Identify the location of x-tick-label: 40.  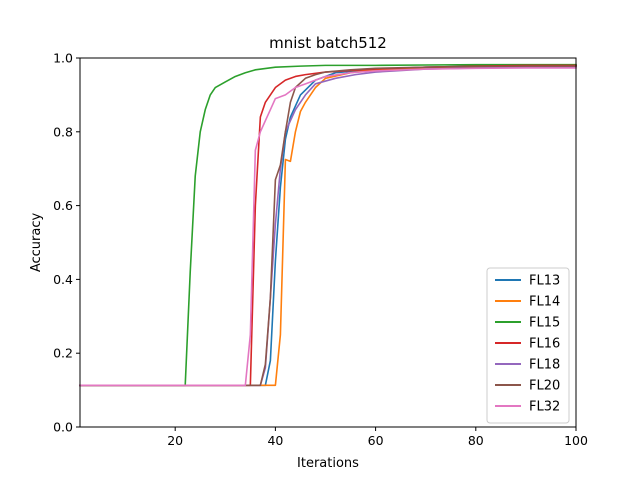
(275, 440).